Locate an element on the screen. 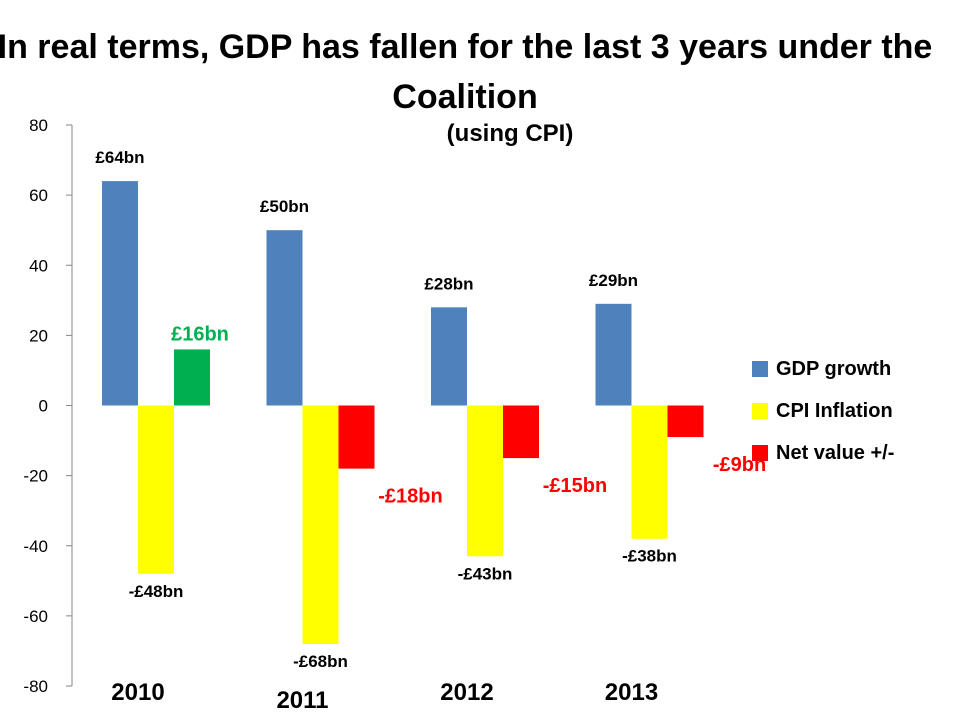 Image resolution: width=960 pixels, height=720 pixels. data-label: -£68bn is located at coordinates (320, 661).